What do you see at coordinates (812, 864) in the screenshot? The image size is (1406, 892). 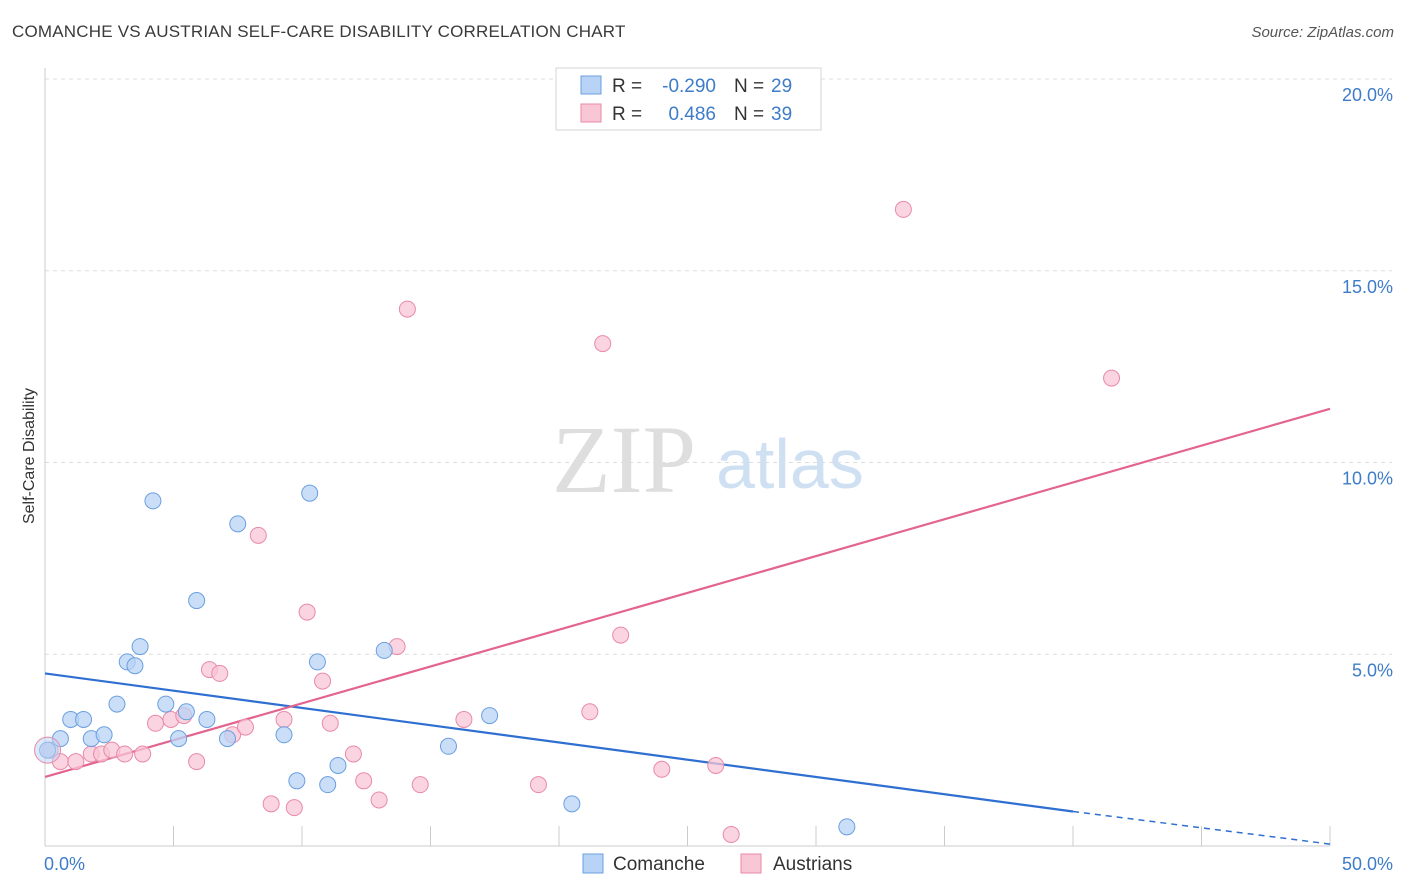 I see `bottom-legend-label-austrians: Austrians` at bounding box center [812, 864].